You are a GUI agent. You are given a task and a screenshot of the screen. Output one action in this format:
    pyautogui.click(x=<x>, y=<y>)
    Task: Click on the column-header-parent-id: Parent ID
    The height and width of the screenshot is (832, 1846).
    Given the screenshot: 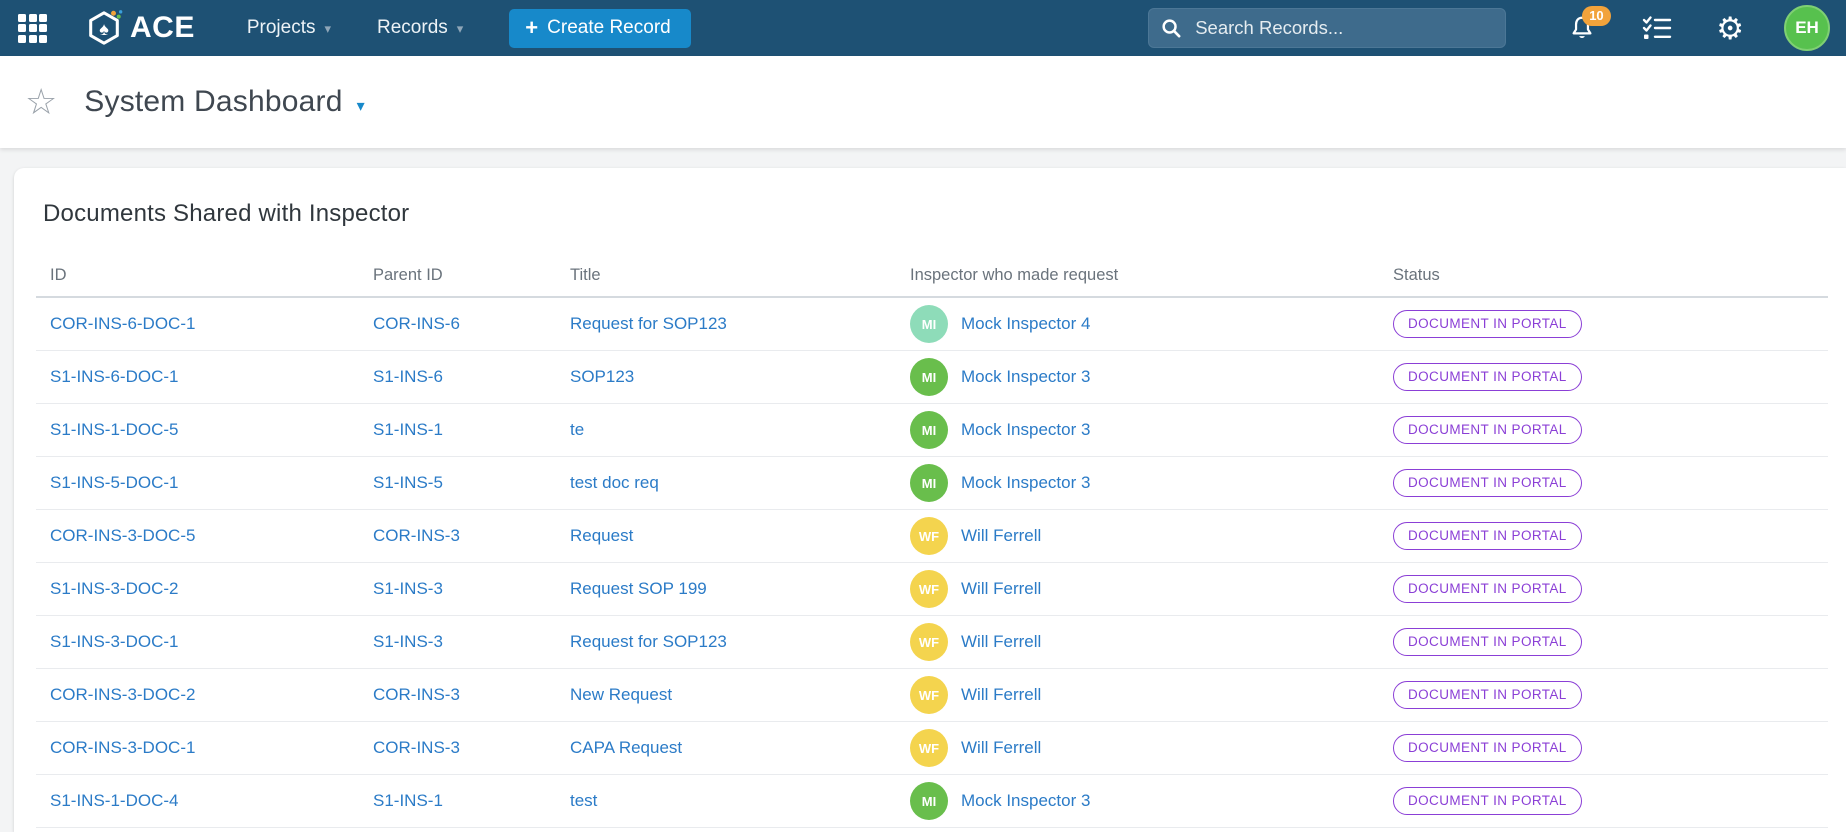 What is the action you would take?
    pyautogui.click(x=408, y=274)
    